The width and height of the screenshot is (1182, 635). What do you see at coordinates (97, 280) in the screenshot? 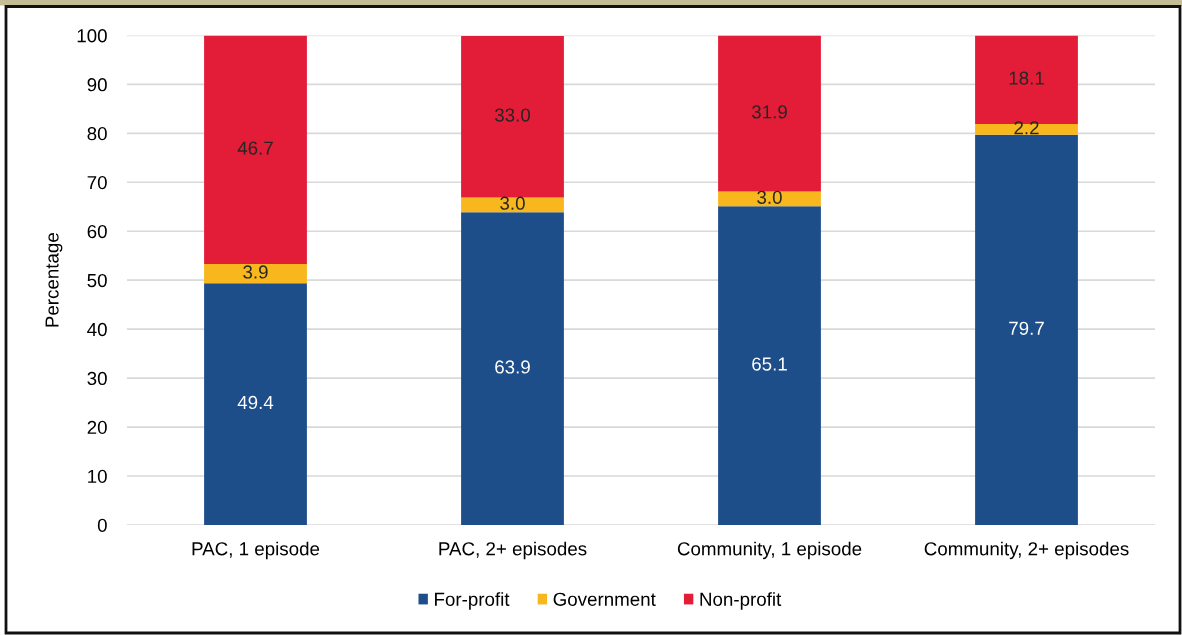
I see `y-tick-label: 50` at bounding box center [97, 280].